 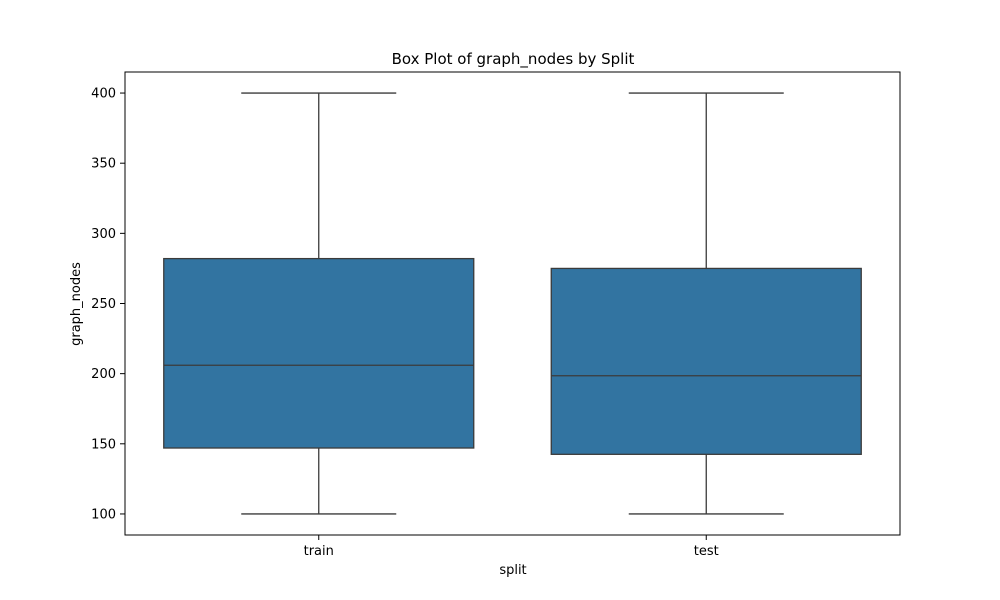 I want to click on x-tick-label-train: train, so click(x=319, y=551).